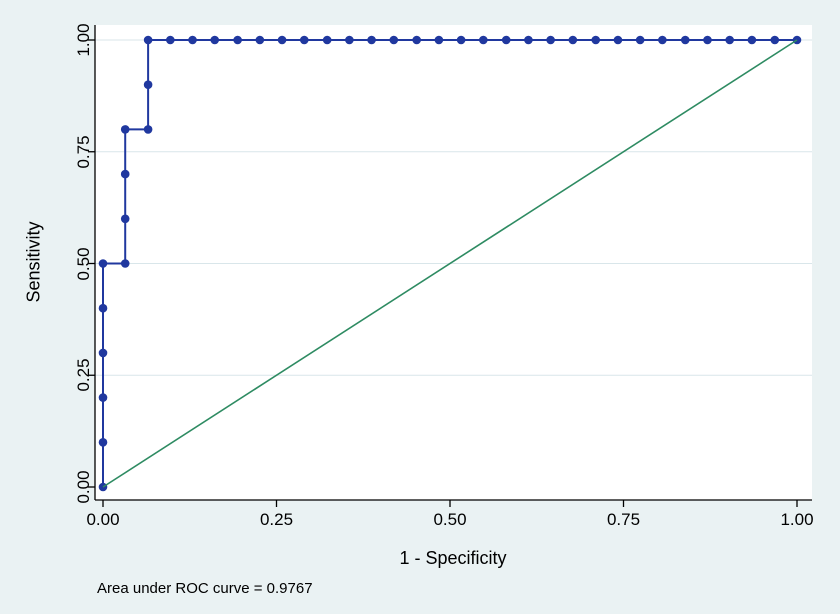  What do you see at coordinates (450, 519) in the screenshot?
I see `x-tick-label: 0.50` at bounding box center [450, 519].